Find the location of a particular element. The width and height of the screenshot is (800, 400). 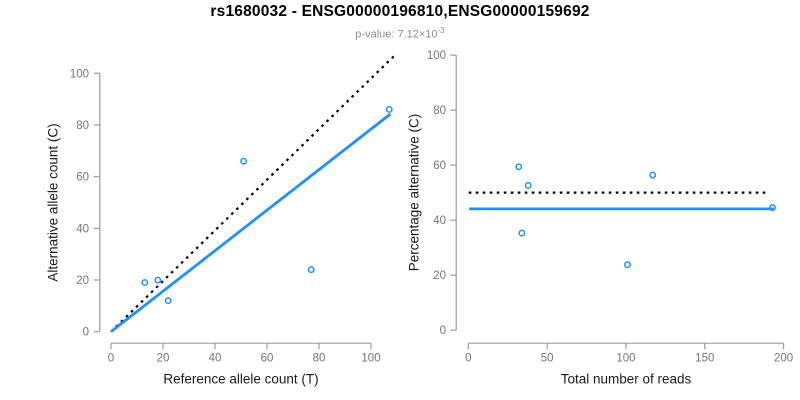

right-y-axis-title: Percentage alternative (C) is located at coordinates (414, 193).